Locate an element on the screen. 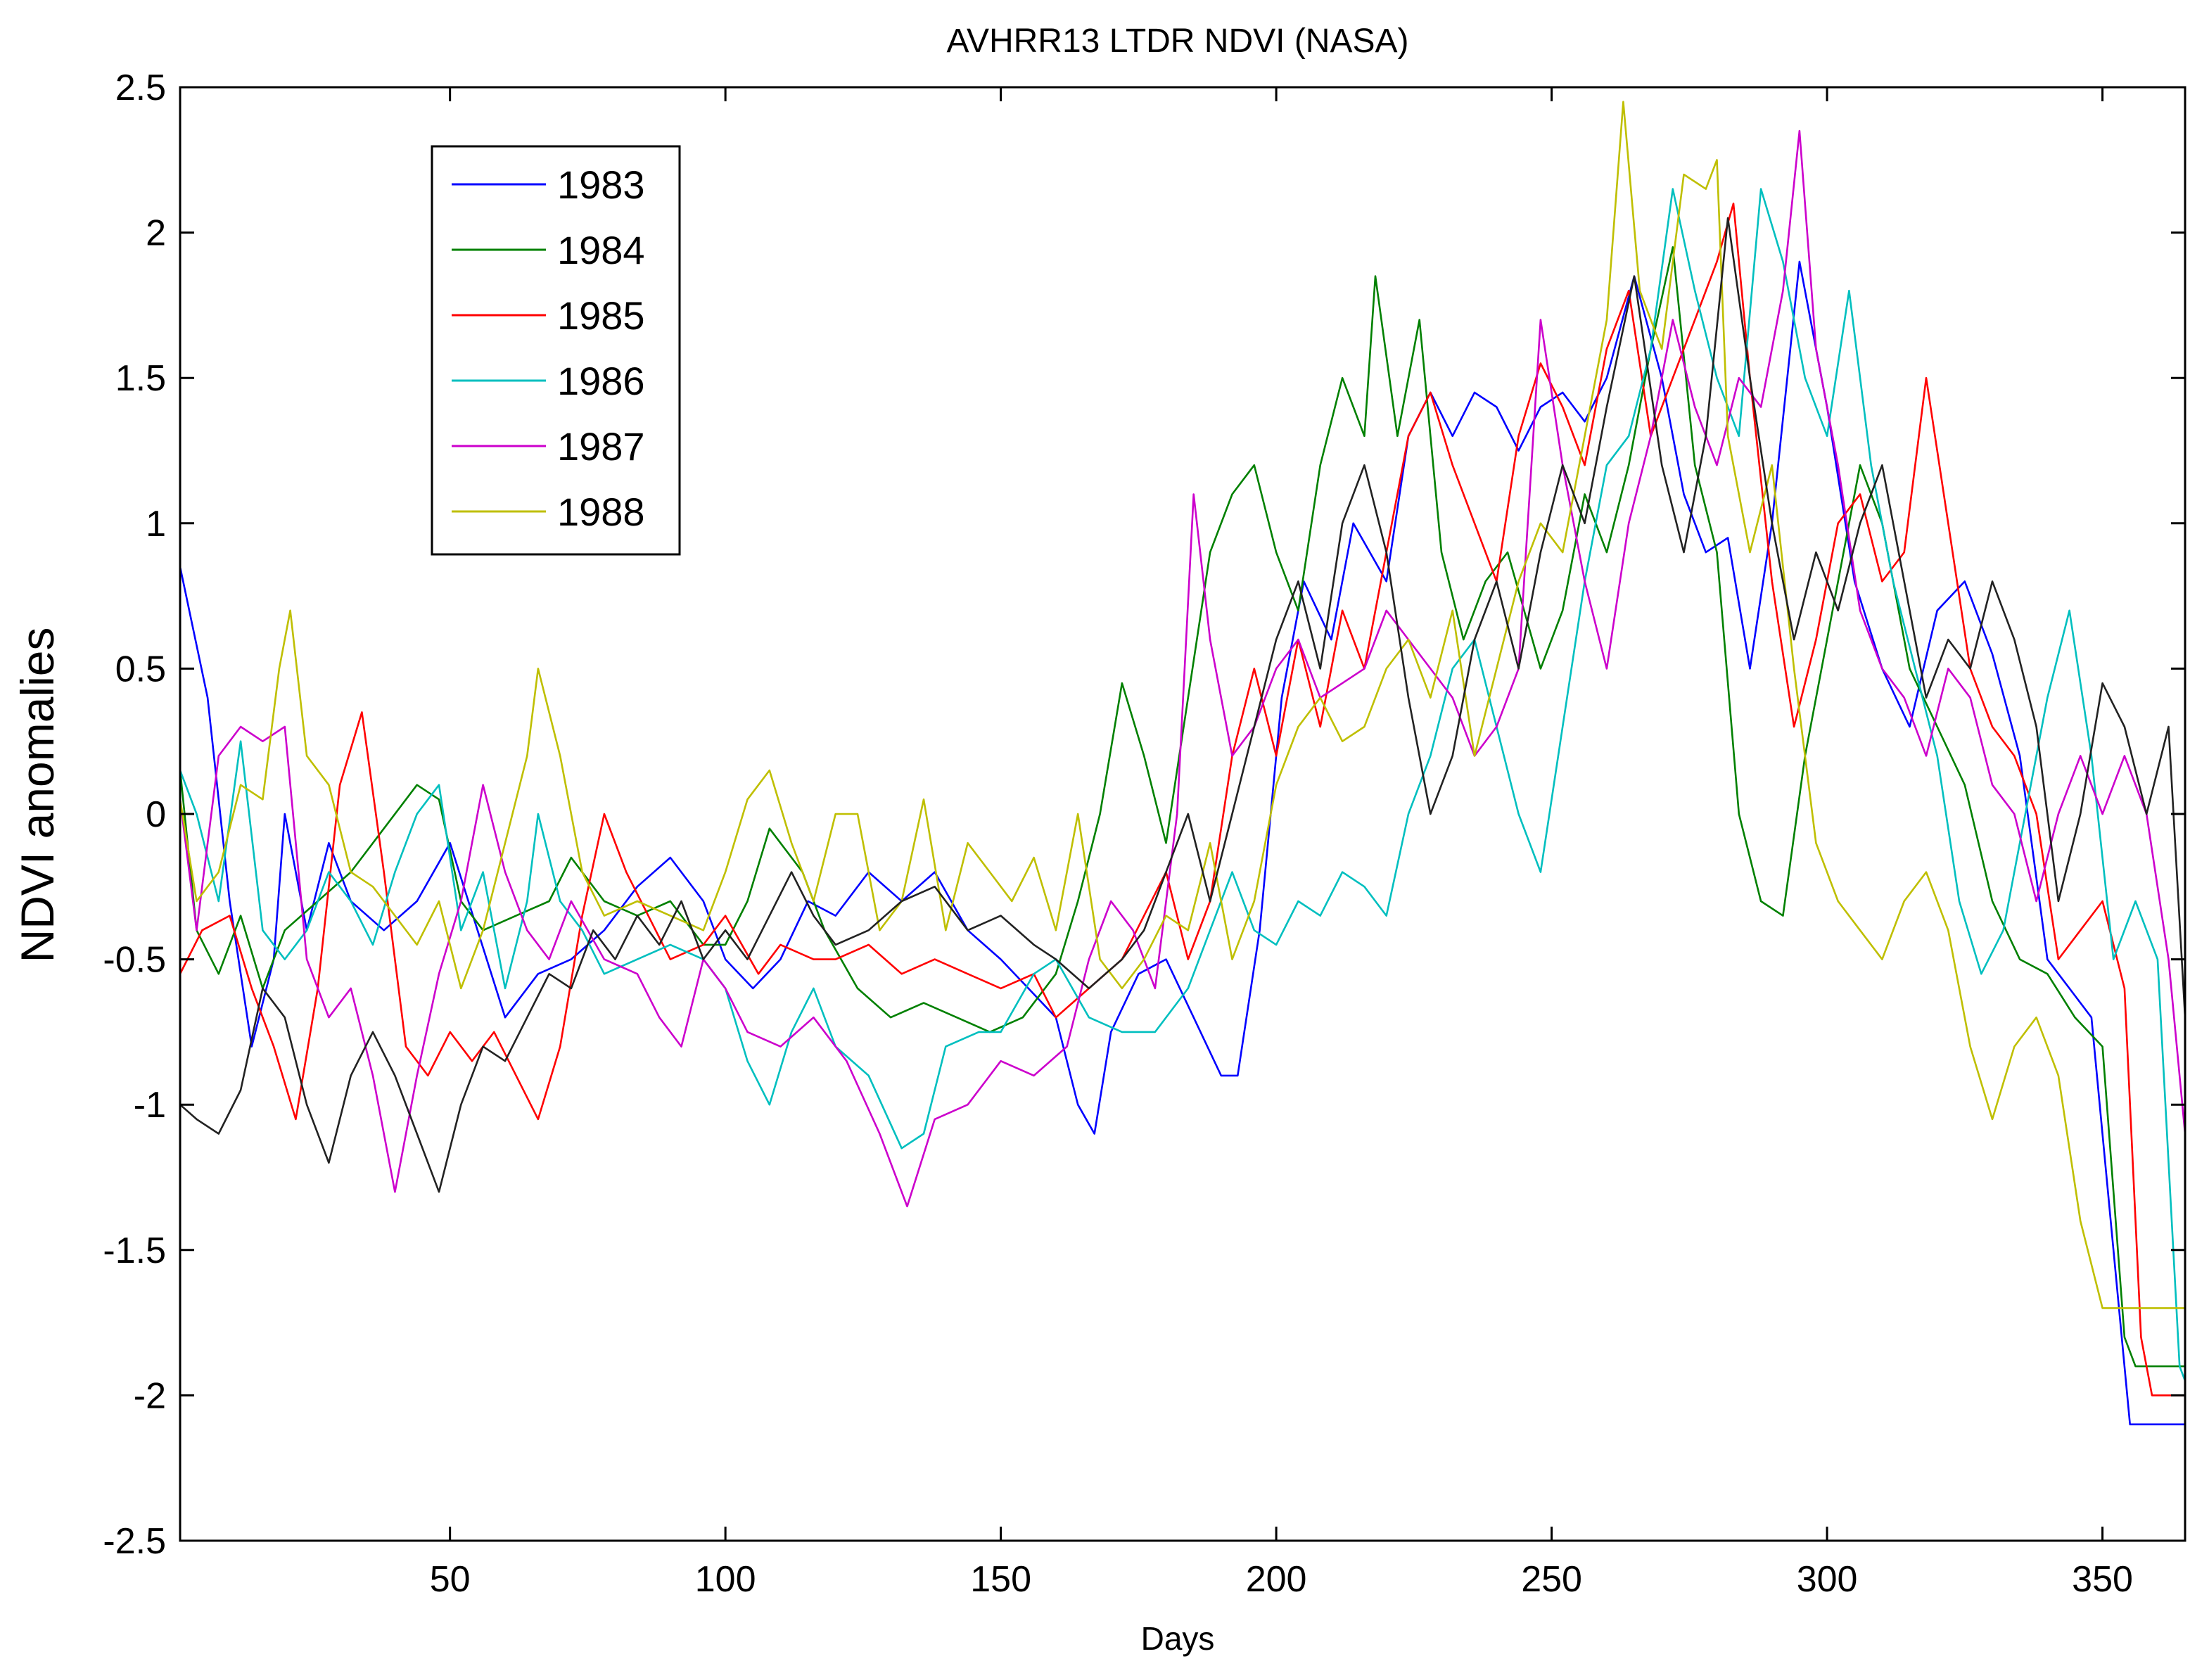 Image resolution: width=2209 pixels, height=1680 pixels. legend-label-1986: 1986 is located at coordinates (601, 381).